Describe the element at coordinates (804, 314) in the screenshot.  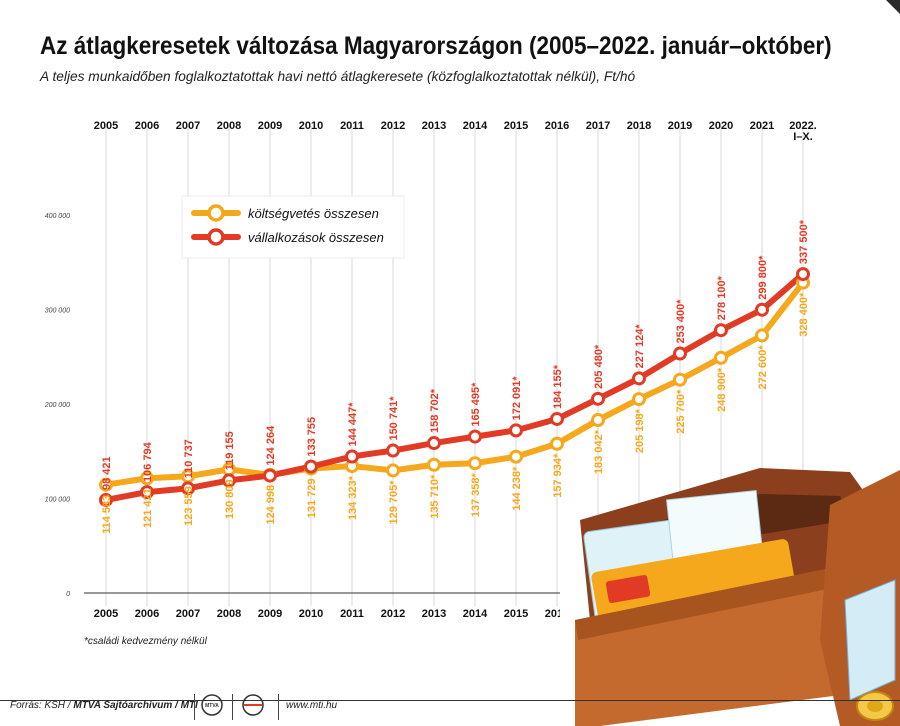
I see `data-label: 328 400*` at that location.